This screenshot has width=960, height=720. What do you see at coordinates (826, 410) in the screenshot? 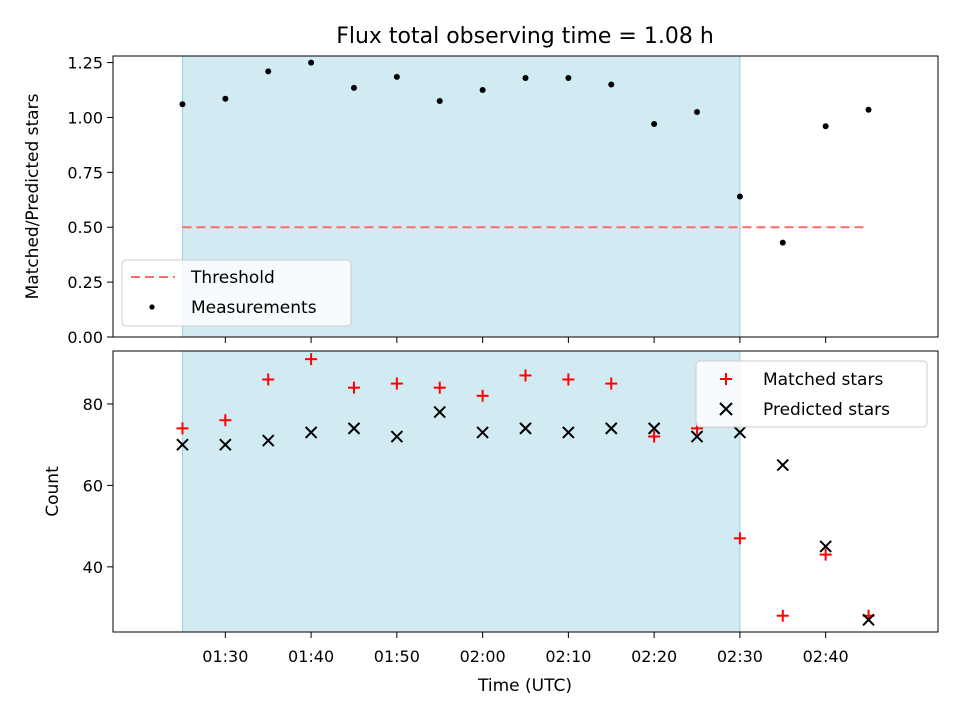
I see `legend-predicted-label: Predicted stars` at bounding box center [826, 410].